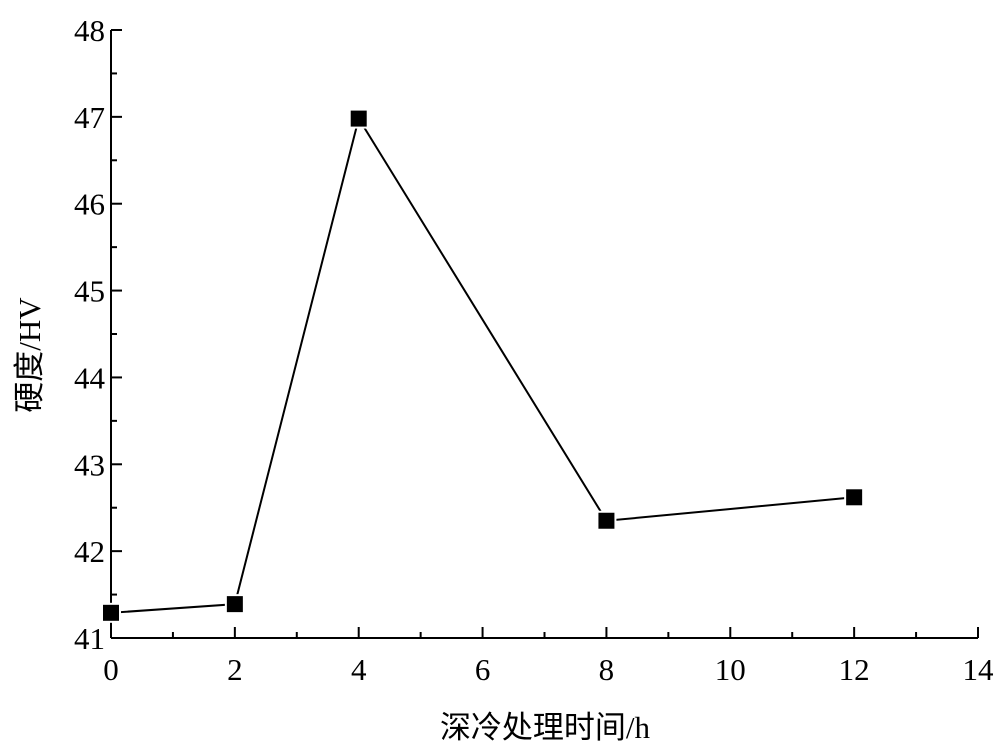  What do you see at coordinates (89, 117) in the screenshot?
I see `y-tick-label: 47` at bounding box center [89, 117].